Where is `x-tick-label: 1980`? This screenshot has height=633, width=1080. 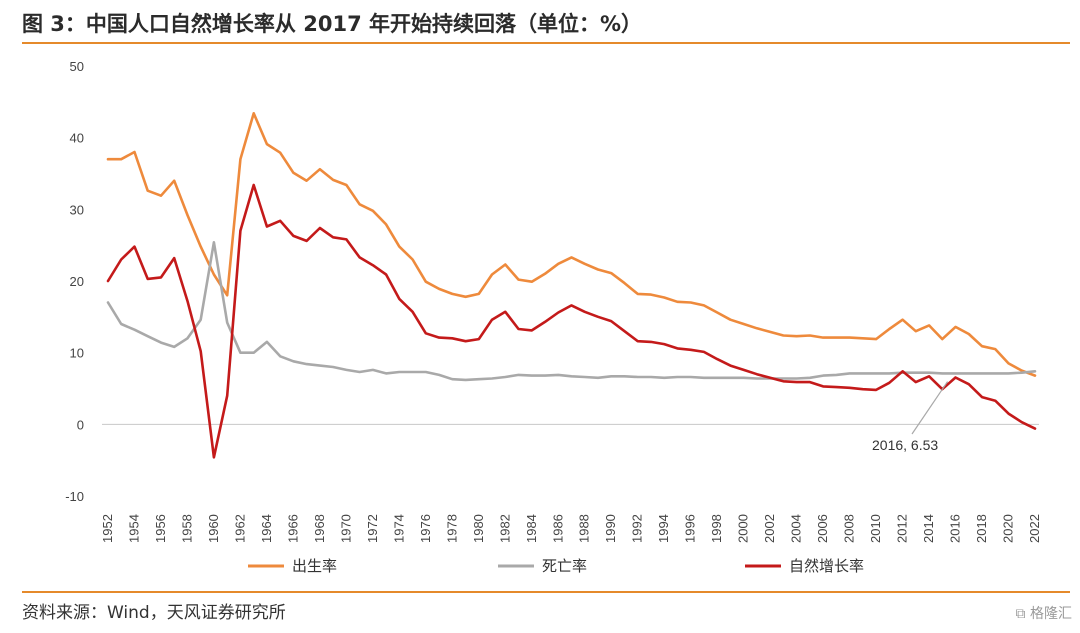 x-tick-label: 1980 is located at coordinates (478, 528).